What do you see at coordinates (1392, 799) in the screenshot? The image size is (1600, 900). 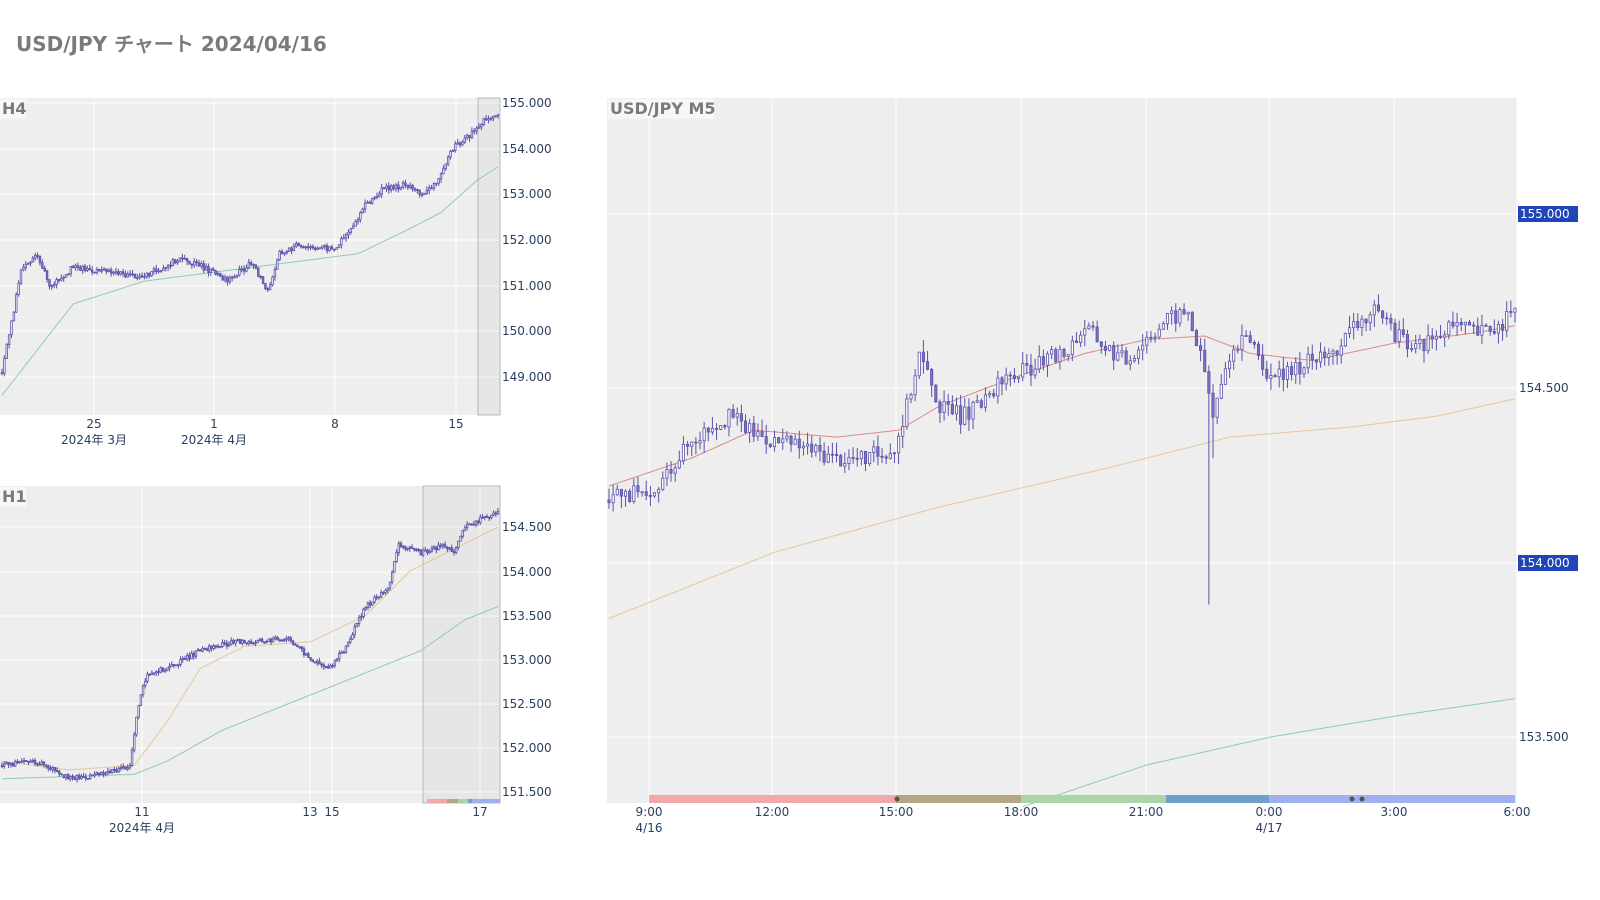 I see `m5-session-bar-late` at bounding box center [1392, 799].